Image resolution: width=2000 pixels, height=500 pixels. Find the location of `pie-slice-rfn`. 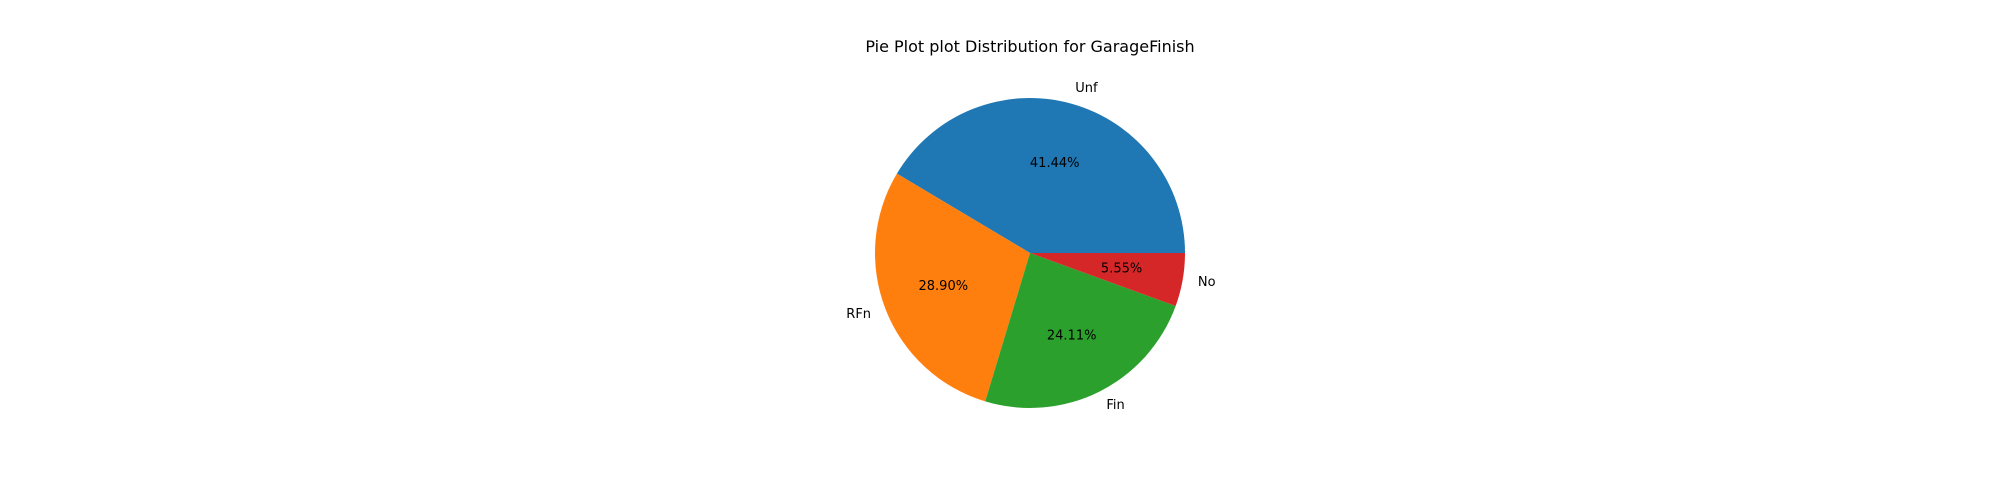

pie-slice-rfn is located at coordinates (952, 287).